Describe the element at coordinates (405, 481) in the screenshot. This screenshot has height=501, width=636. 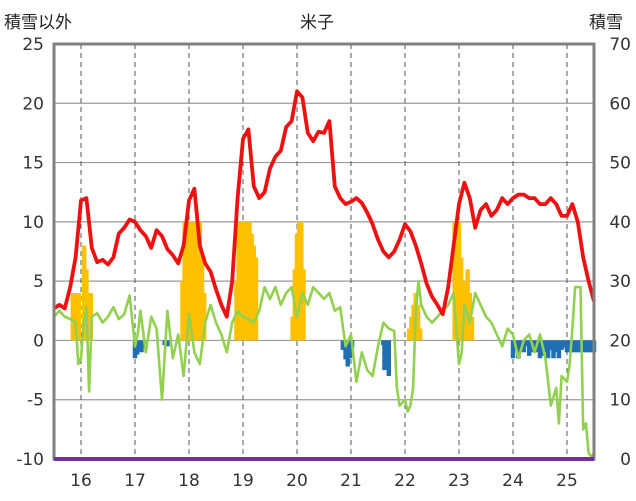
I see `x-tick-label: 22` at that location.